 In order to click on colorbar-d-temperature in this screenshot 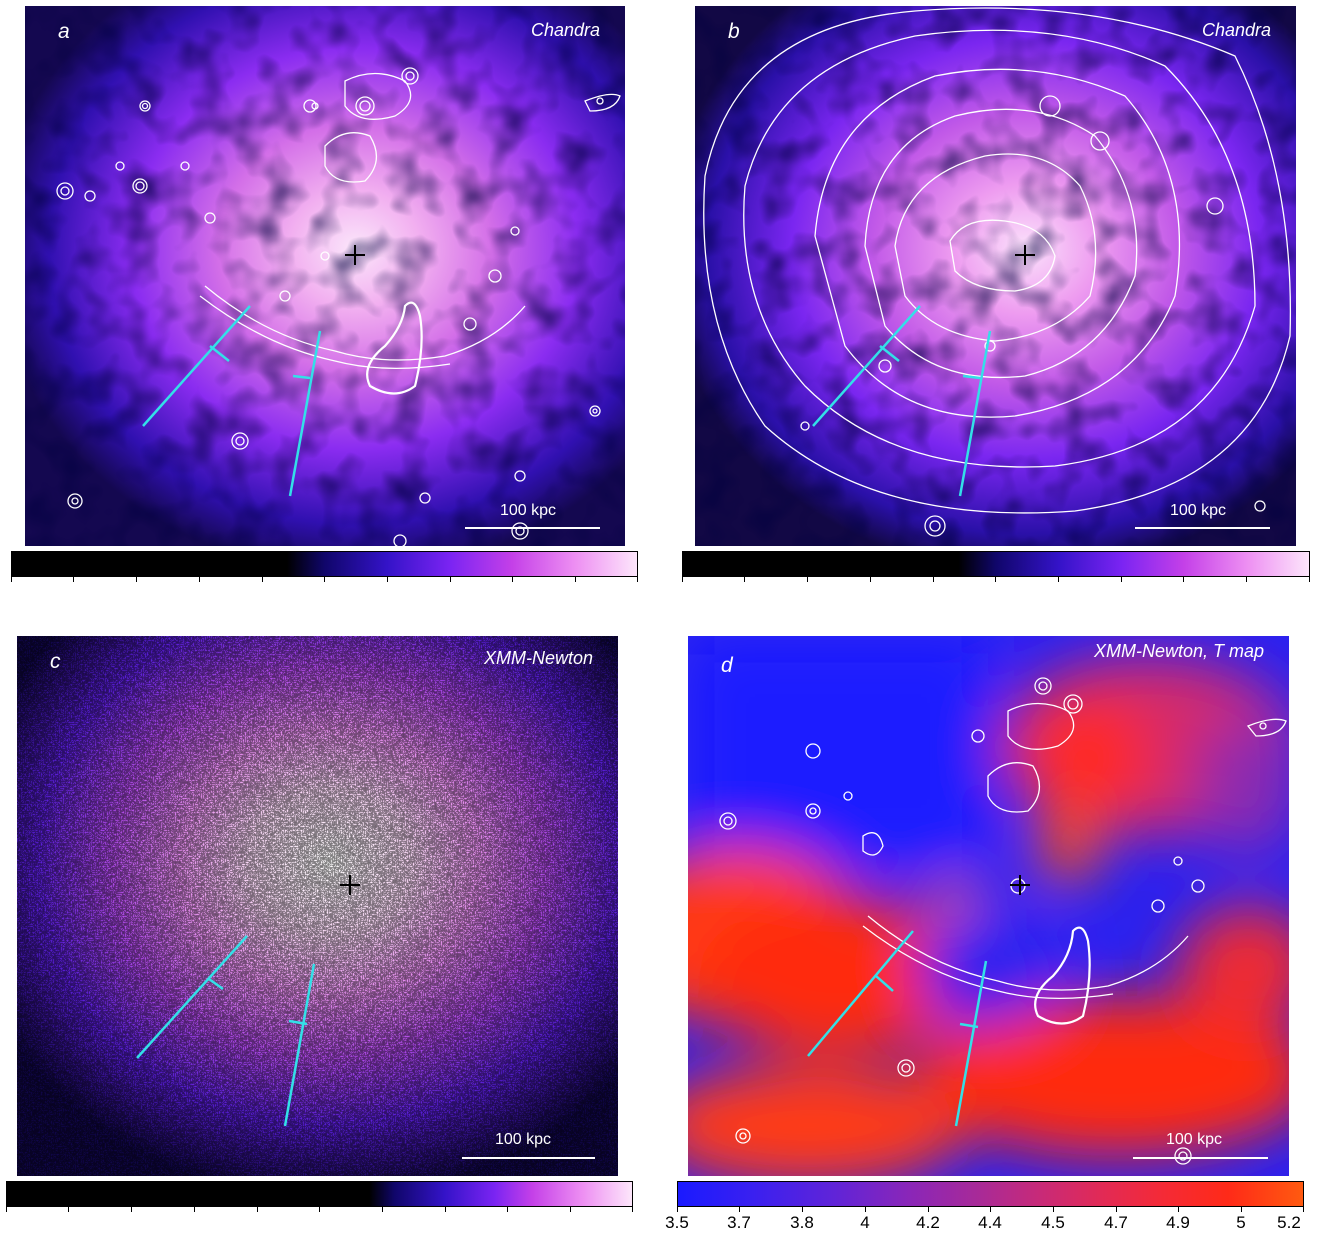, I will do `click(990, 1194)`.